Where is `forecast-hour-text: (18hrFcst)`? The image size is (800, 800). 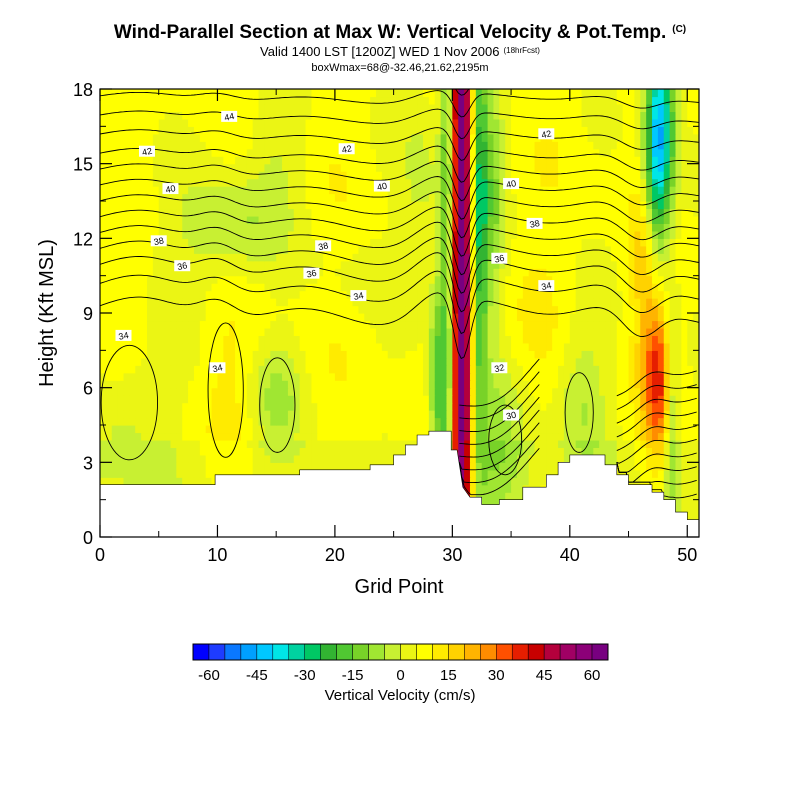
forecast-hour-text: (18hrFcst) is located at coordinates (521, 50).